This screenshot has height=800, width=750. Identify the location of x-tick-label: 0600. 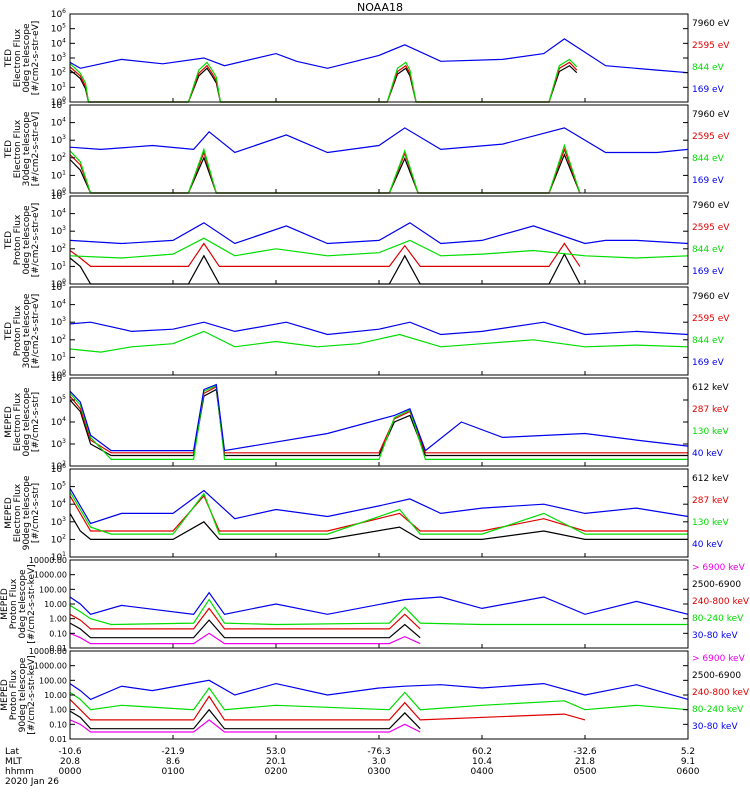
(688, 772).